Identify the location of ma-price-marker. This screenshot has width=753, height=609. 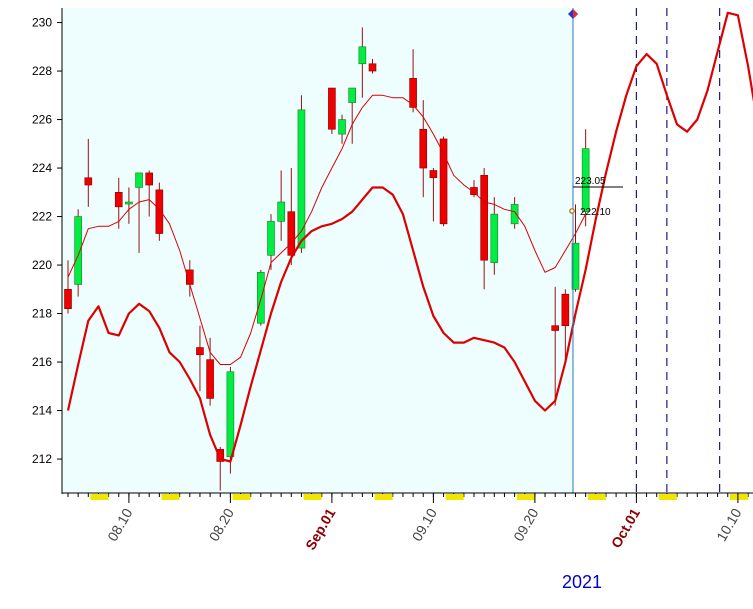
(572, 211).